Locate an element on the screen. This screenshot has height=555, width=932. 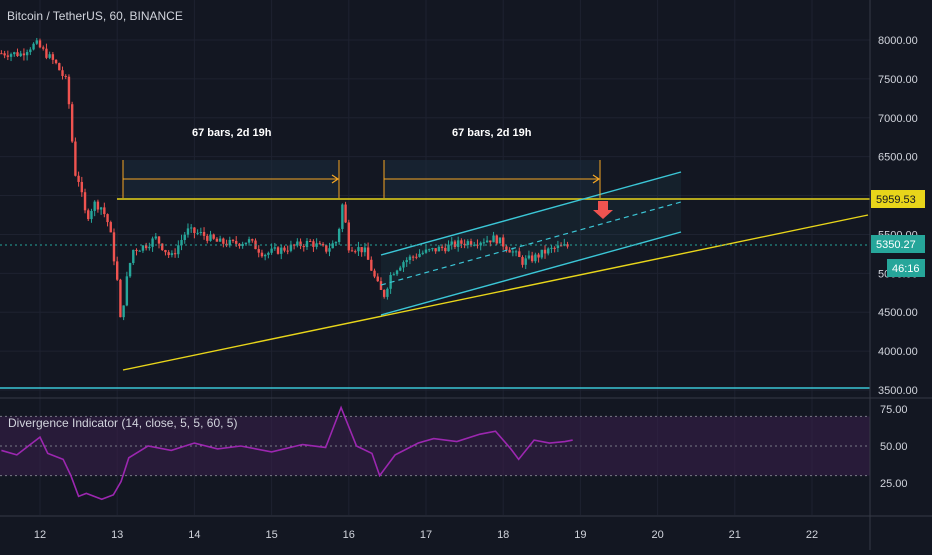
time-tick-label: 19 is located at coordinates (580, 535).